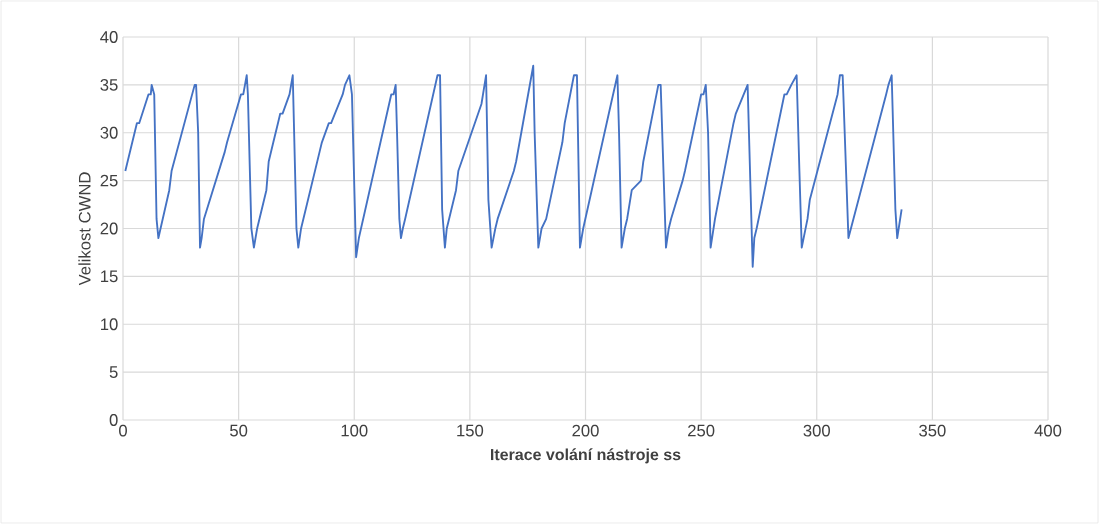 The width and height of the screenshot is (1099, 524). What do you see at coordinates (109, 228) in the screenshot?
I see `y-tick-label: 20` at bounding box center [109, 228].